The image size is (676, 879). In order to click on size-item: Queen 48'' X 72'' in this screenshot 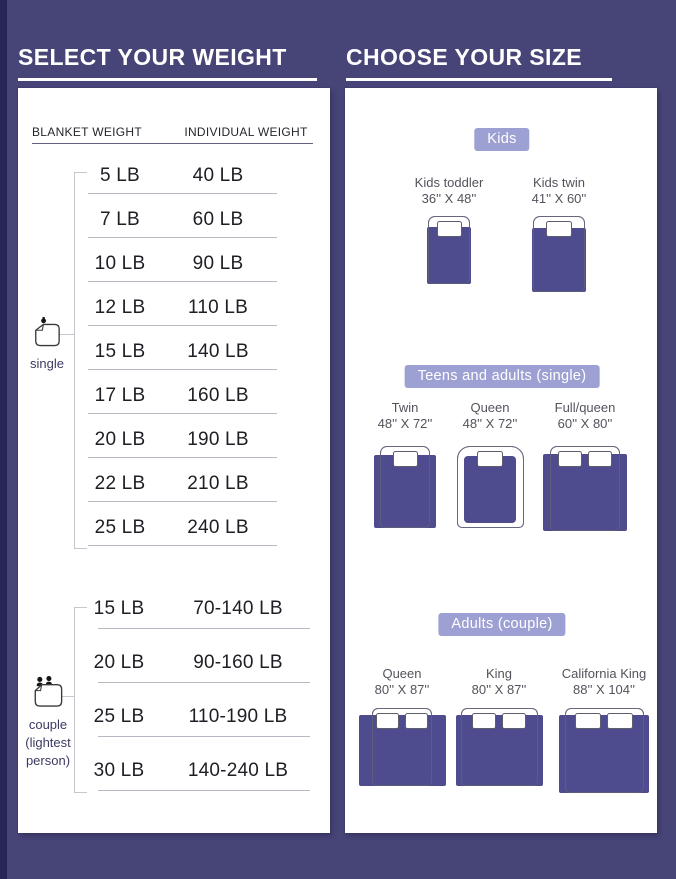, I will do `click(490, 464)`.